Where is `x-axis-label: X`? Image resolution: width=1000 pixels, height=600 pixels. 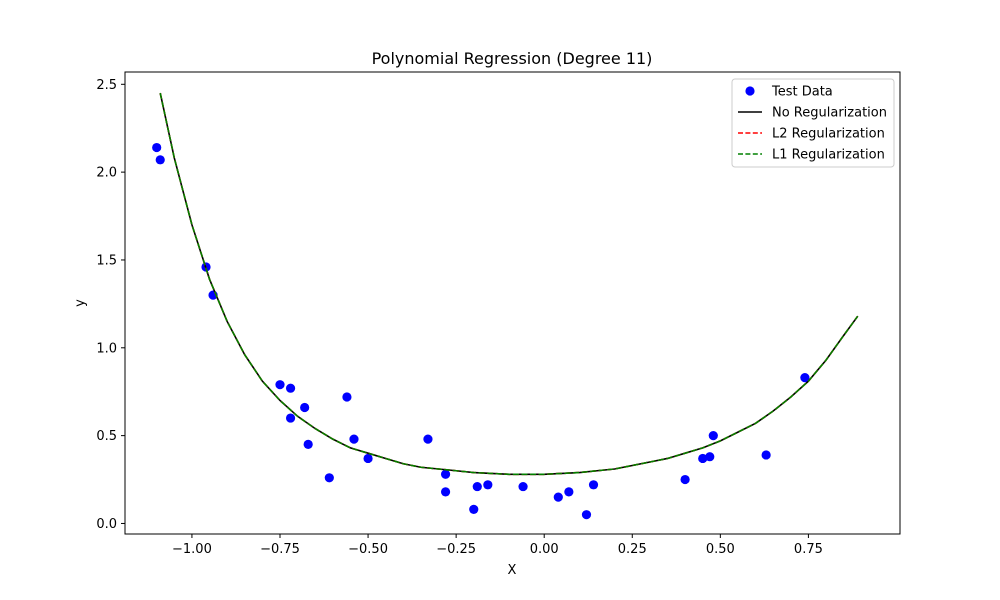 x-axis-label: X is located at coordinates (512, 570).